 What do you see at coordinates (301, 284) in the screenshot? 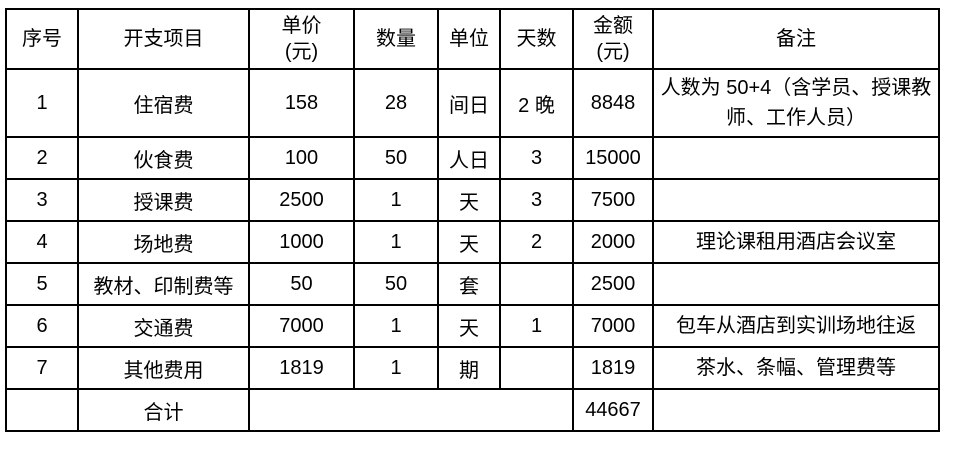
I see `cell-price: 50` at bounding box center [301, 284].